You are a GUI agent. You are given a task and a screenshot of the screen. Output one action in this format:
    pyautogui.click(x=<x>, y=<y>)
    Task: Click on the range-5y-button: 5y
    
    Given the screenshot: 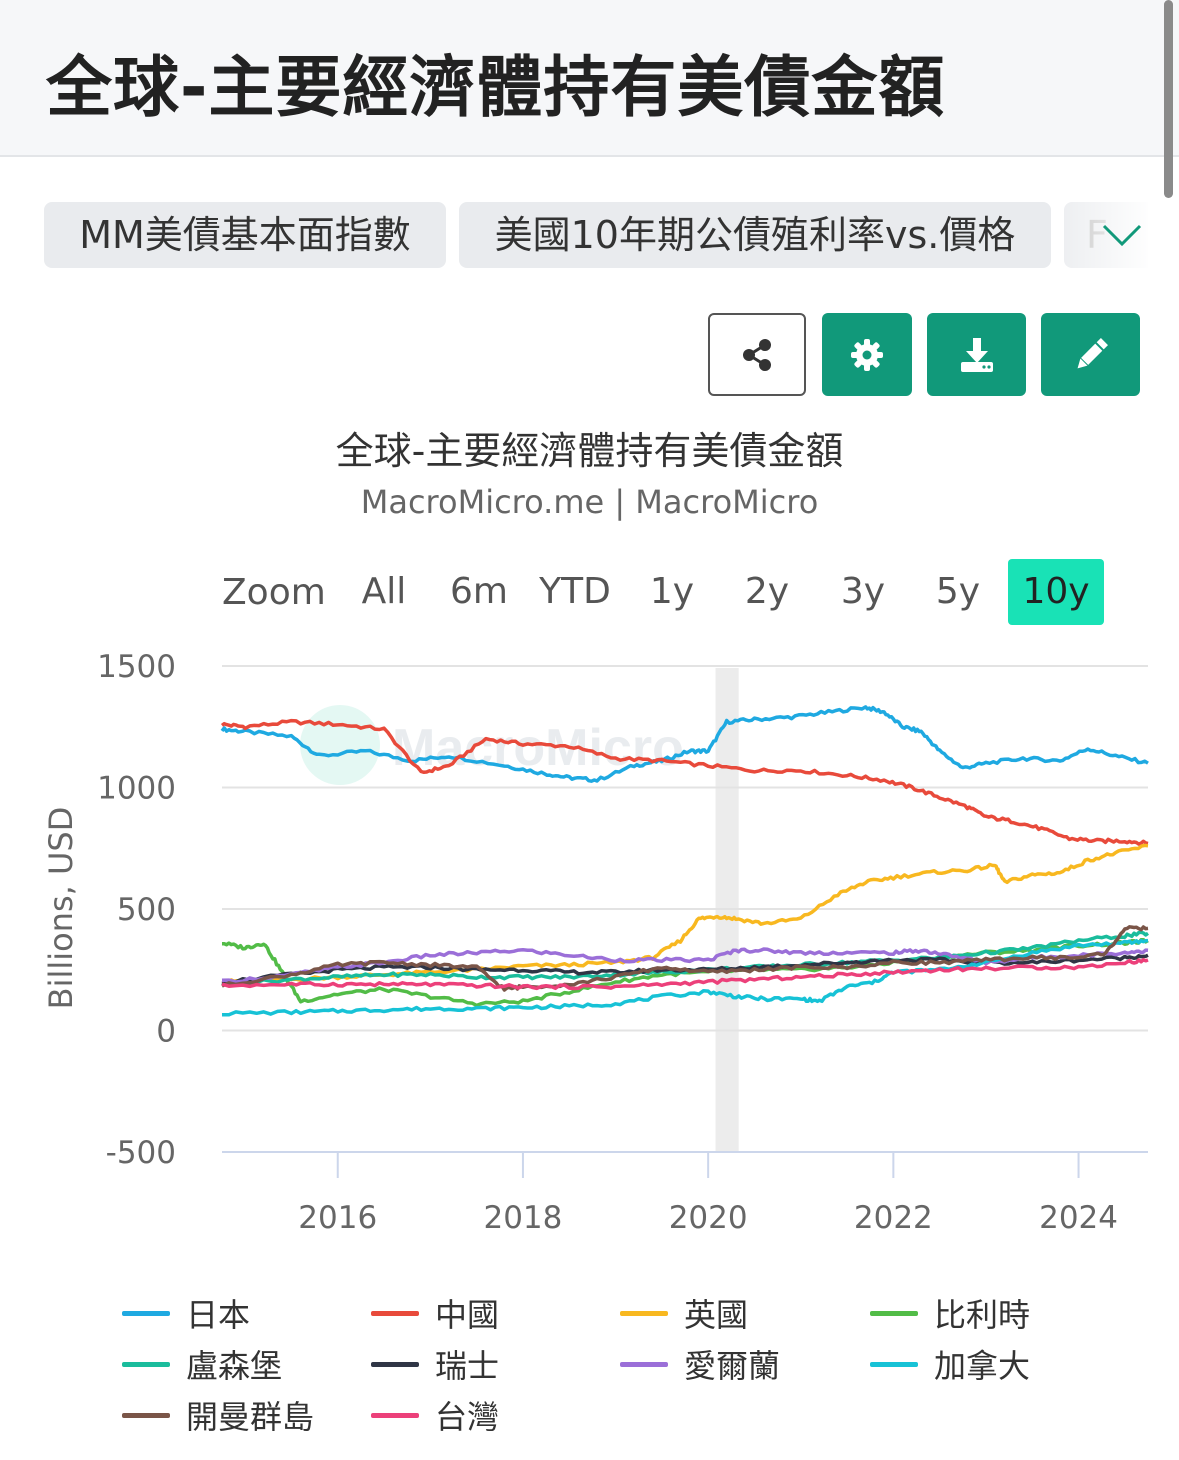 What is the action you would take?
    pyautogui.click(x=958, y=591)
    